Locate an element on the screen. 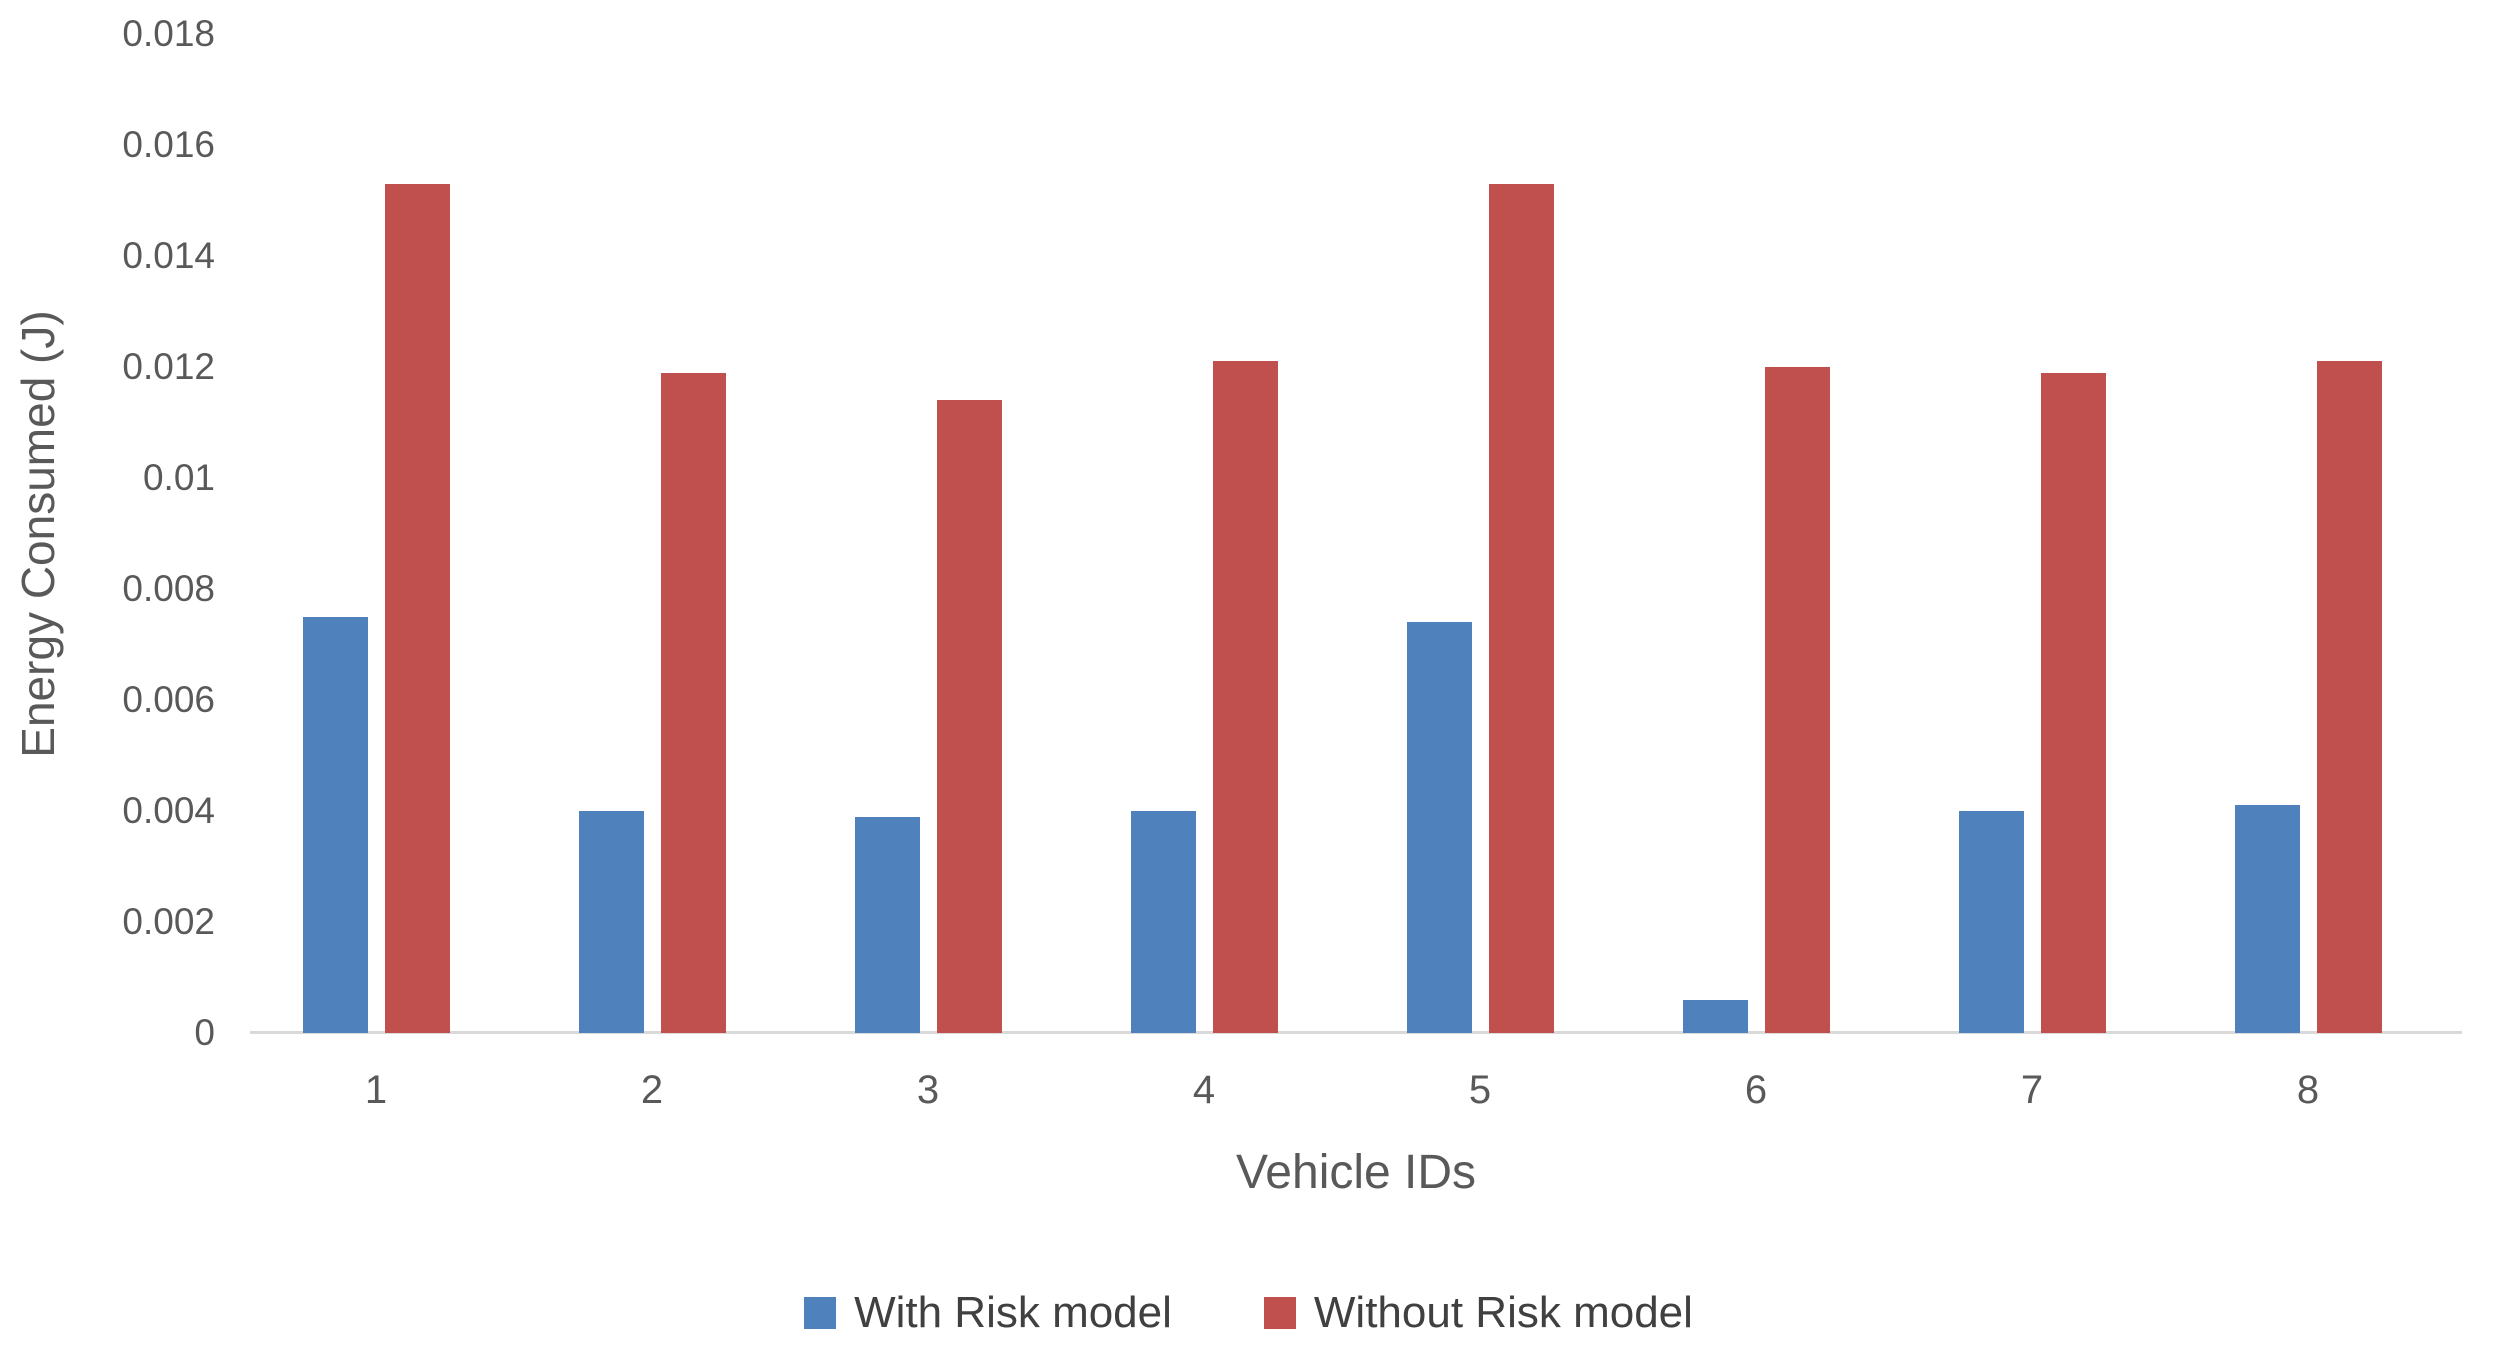 This screenshot has width=2497, height=1350. y-tick-label: 0.014 is located at coordinates (168, 255).